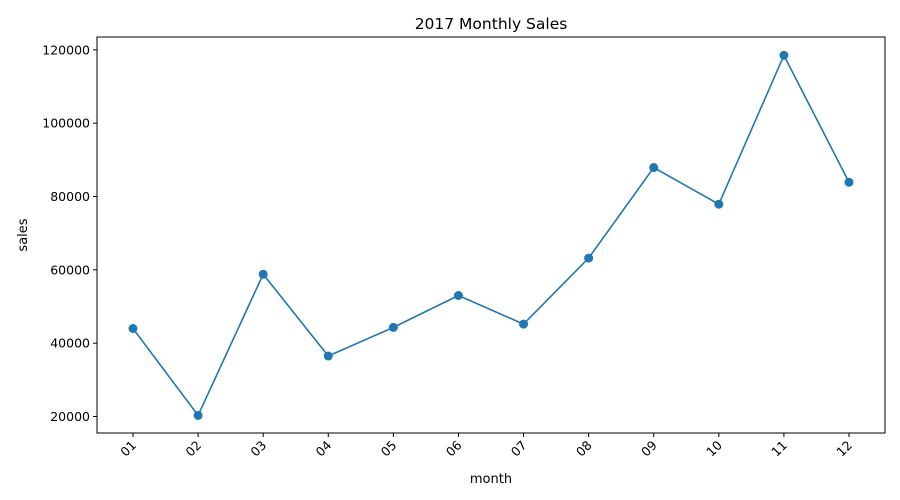  What do you see at coordinates (454, 448) in the screenshot?
I see `x-tick-label: 06` at bounding box center [454, 448].